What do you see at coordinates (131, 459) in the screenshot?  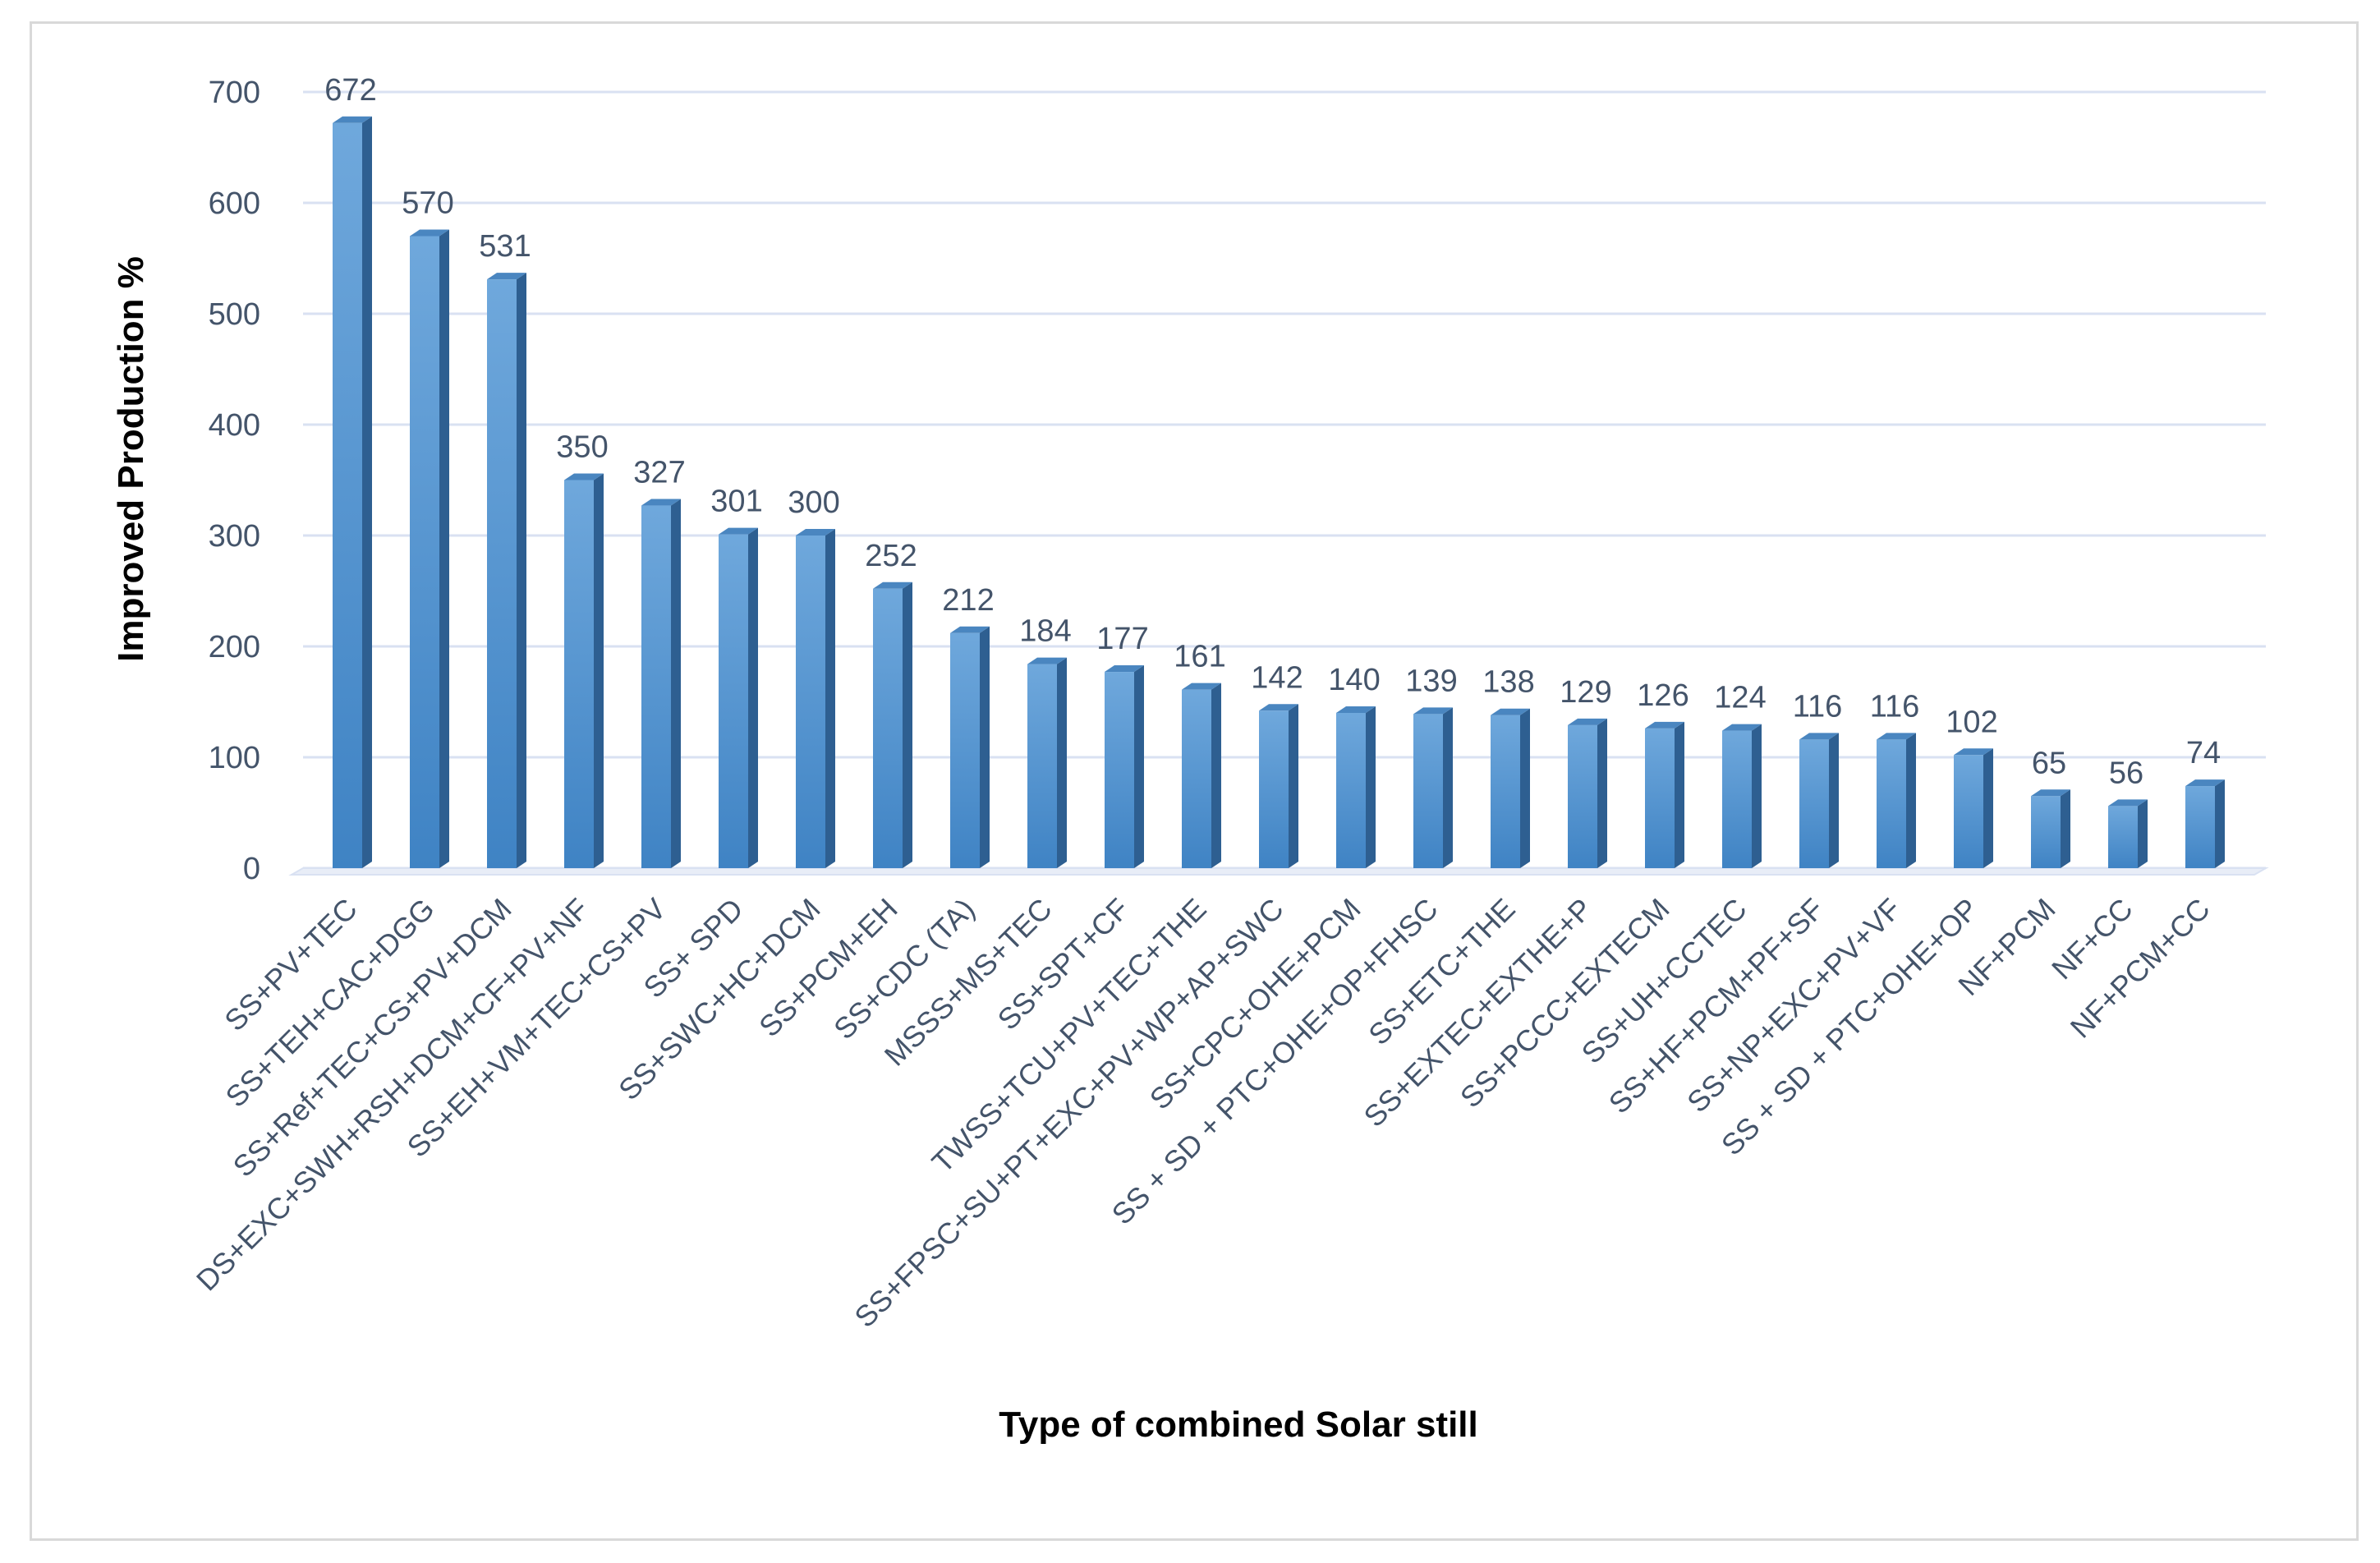 I see `y-axis-title: Improved Production %` at bounding box center [131, 459].